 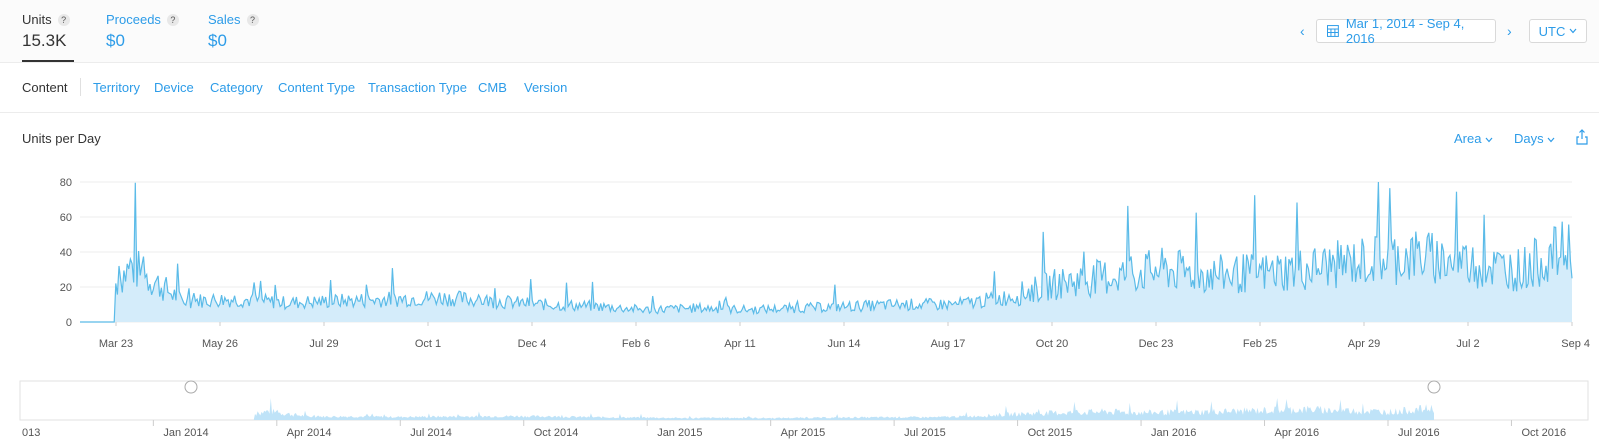 I want to click on metric-units-label: Units, so click(x=37, y=19).